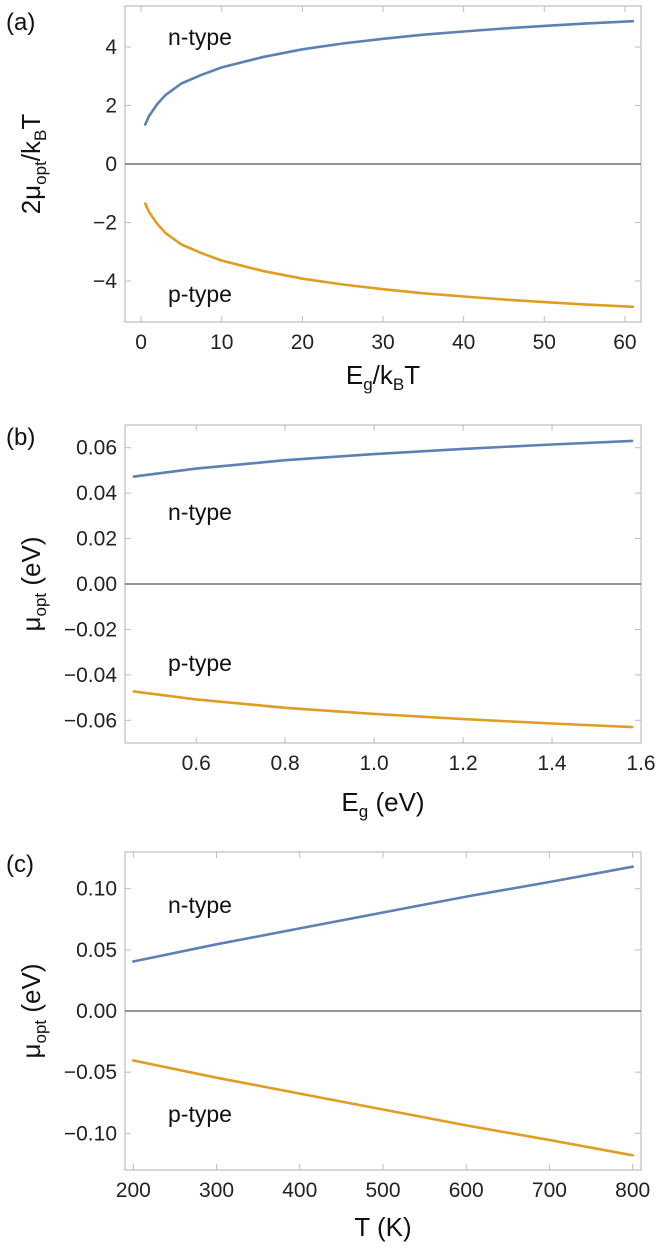 The height and width of the screenshot is (1251, 660). Describe the element at coordinates (96, 493) in the screenshot. I see `y-tick-label: 0.04` at that location.